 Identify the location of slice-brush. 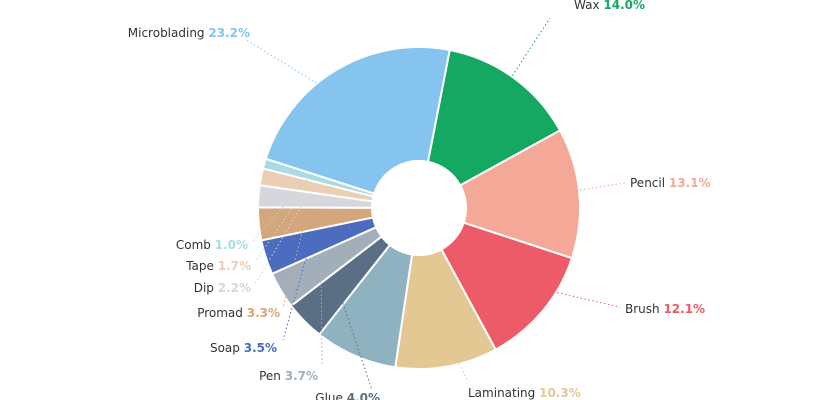
(507, 286).